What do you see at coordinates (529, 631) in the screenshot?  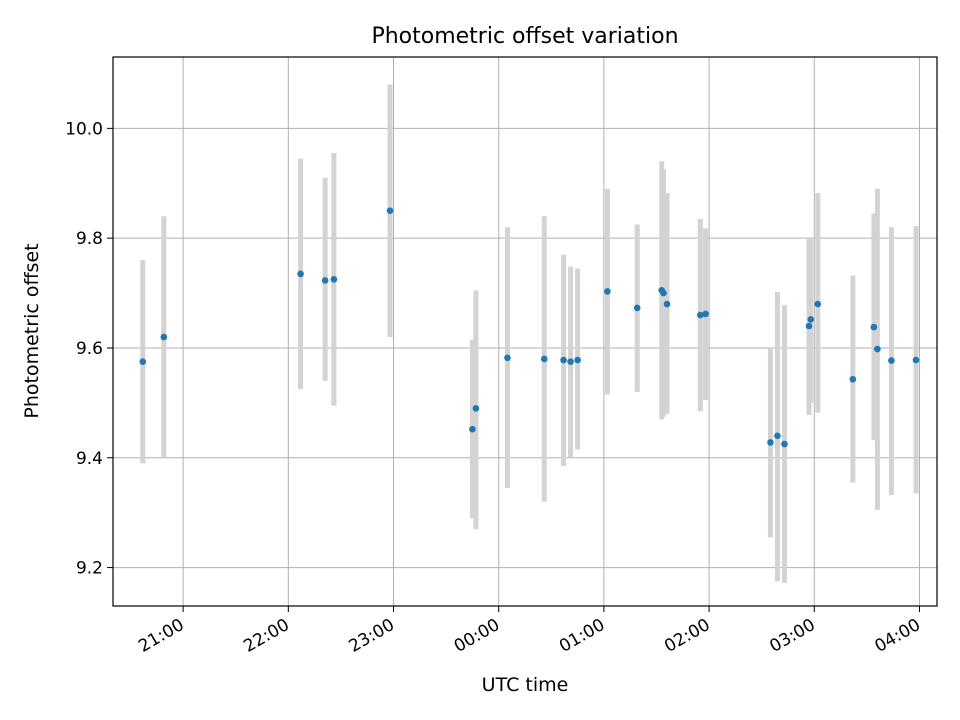 I see `x-axis: 21:00 22:00 23:00 00:00 01:00 02:00 03:00 04:00` at bounding box center [529, 631].